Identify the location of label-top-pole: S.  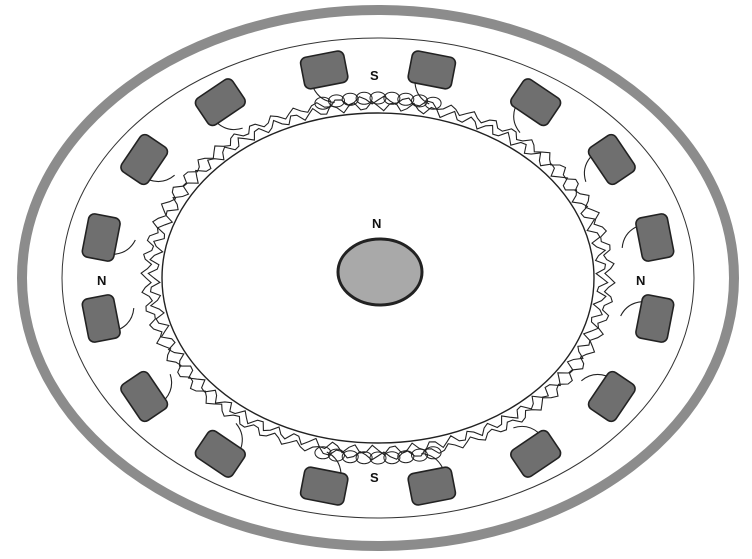
(374, 75).